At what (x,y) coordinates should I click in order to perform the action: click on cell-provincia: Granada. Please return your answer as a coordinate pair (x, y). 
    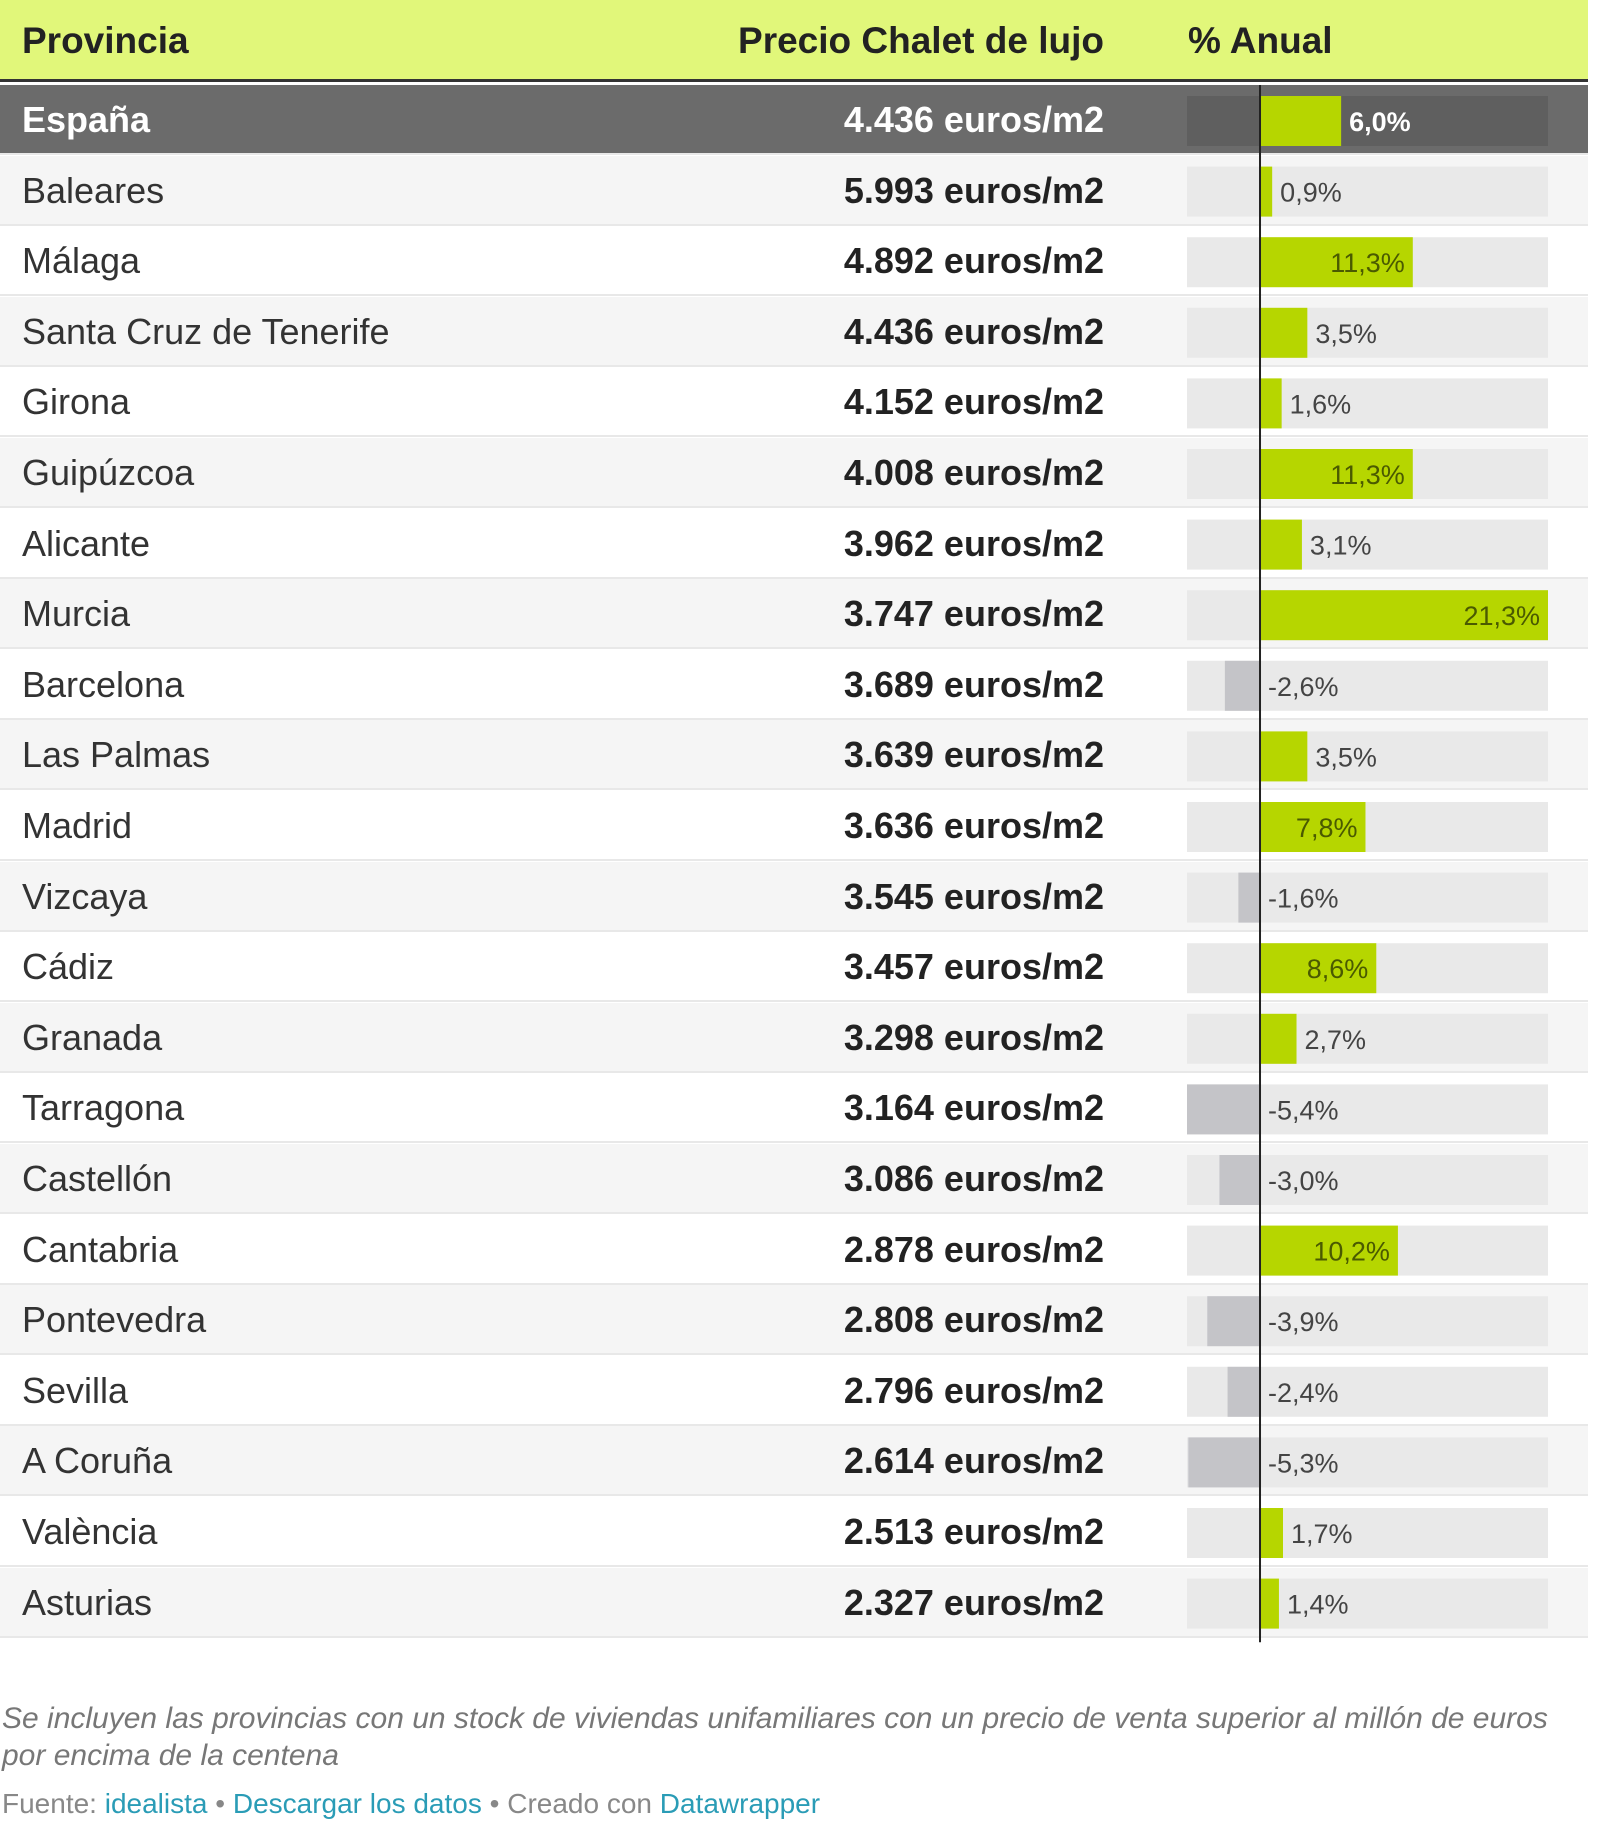
    Looking at the image, I should click on (92, 1037).